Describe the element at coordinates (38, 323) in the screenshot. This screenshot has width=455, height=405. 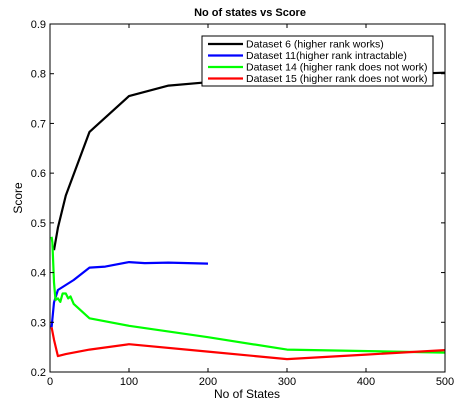
I see `y-tick-label: 0.3` at that location.